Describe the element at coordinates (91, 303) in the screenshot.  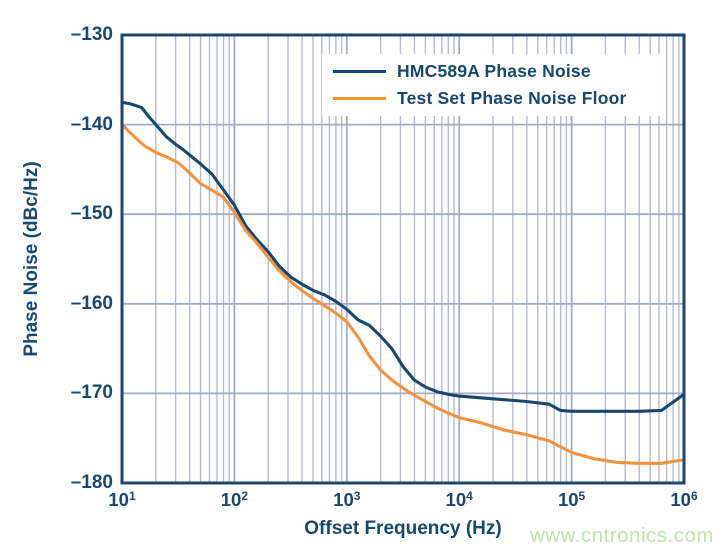
I see `y-tick-label: –160` at that location.